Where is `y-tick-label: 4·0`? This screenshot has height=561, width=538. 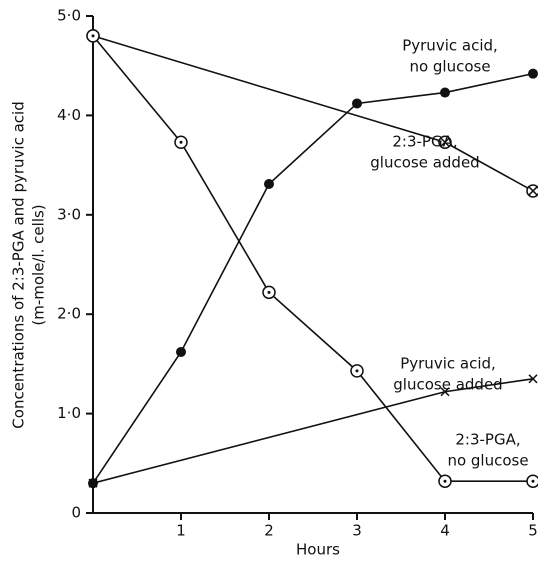 y-tick-label: 4·0 is located at coordinates (69, 115).